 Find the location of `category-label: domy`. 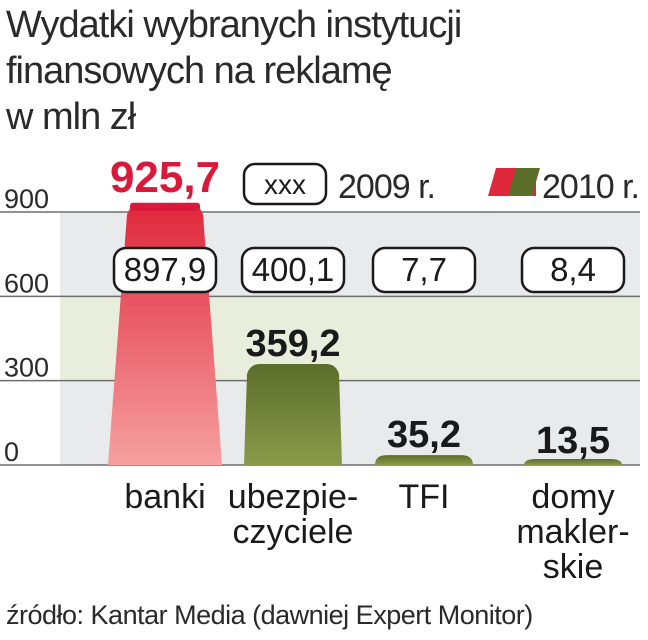

category-label: domy is located at coordinates (572, 497).